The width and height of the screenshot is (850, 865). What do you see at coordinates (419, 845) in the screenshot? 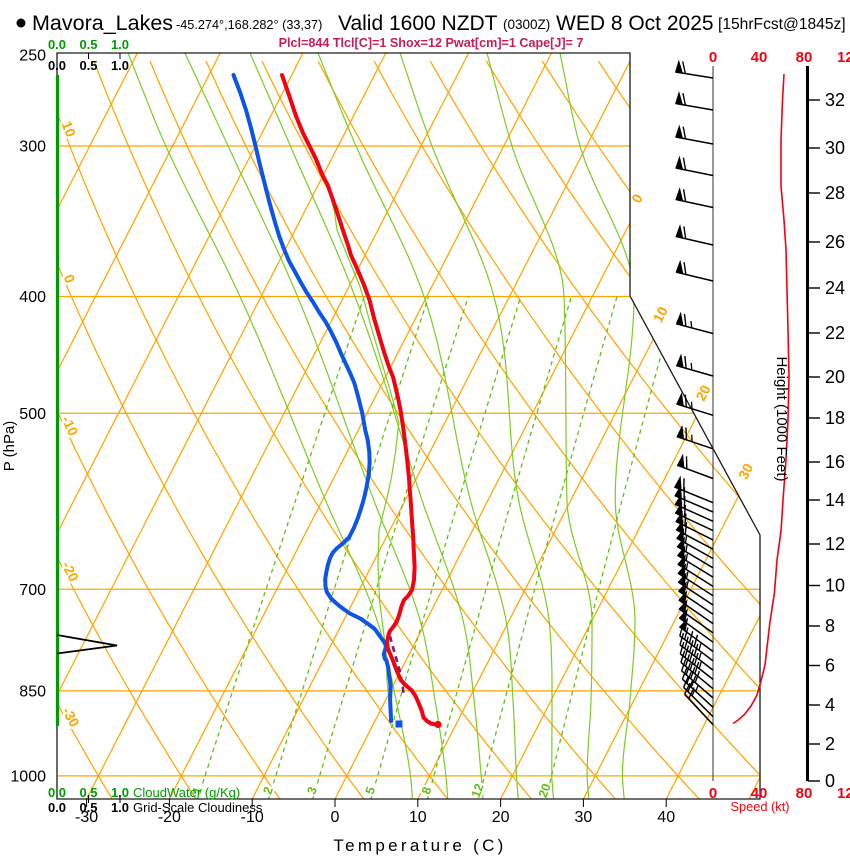
I see `svg-text: Temperature (C)` at bounding box center [419, 845].